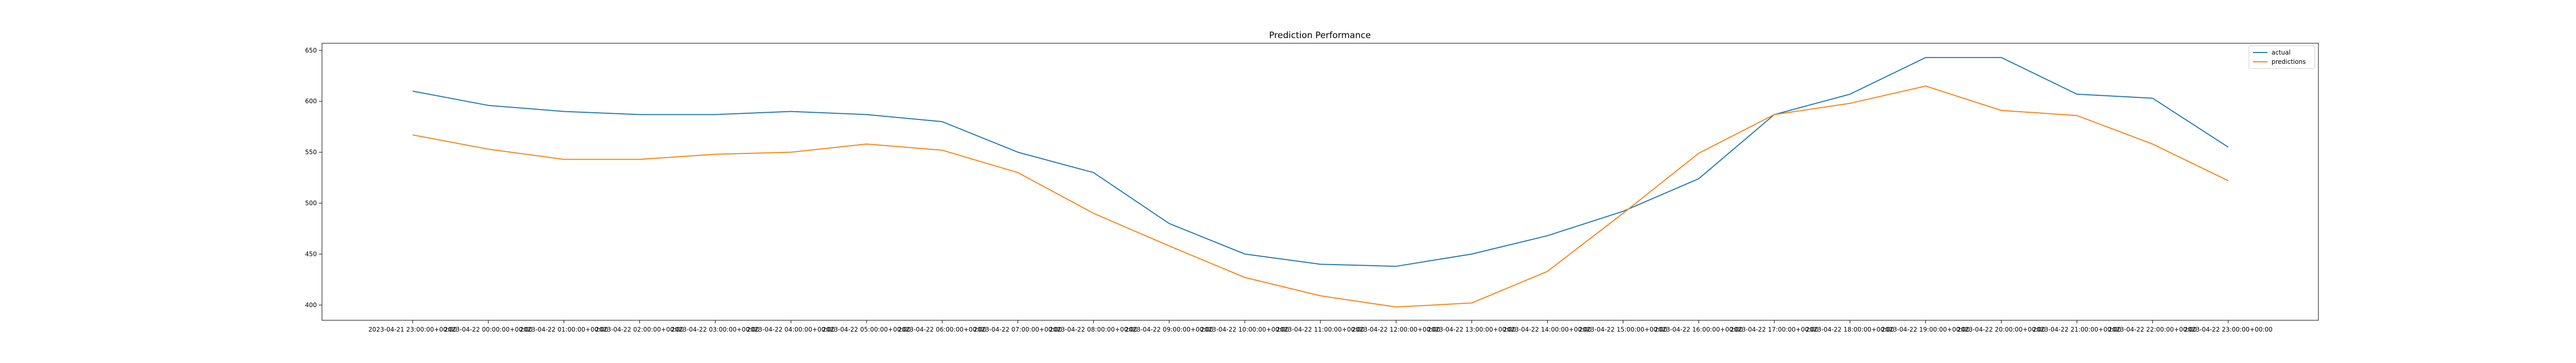  What do you see at coordinates (2281, 52) in the screenshot?
I see `legend-label-actual: actual` at bounding box center [2281, 52].